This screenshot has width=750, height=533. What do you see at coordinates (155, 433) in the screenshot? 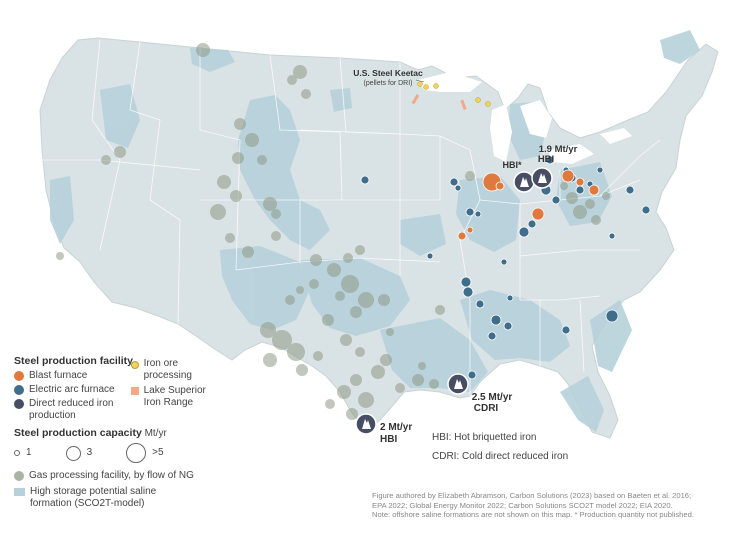
I see `legend-capacity-unit: Mt/yr` at bounding box center [155, 433].